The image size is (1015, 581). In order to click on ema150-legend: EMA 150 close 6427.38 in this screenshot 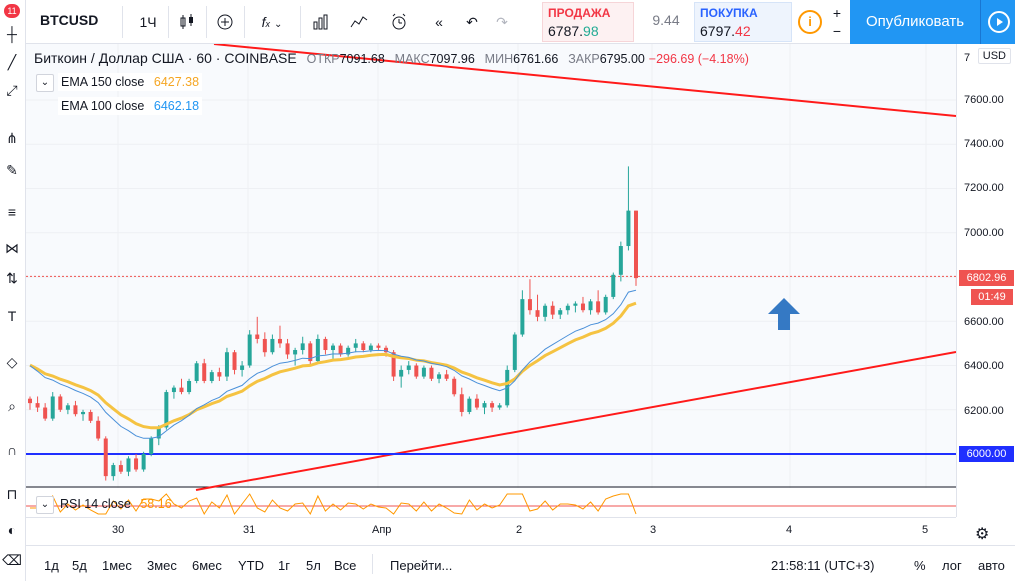, I will do `click(130, 82)`.